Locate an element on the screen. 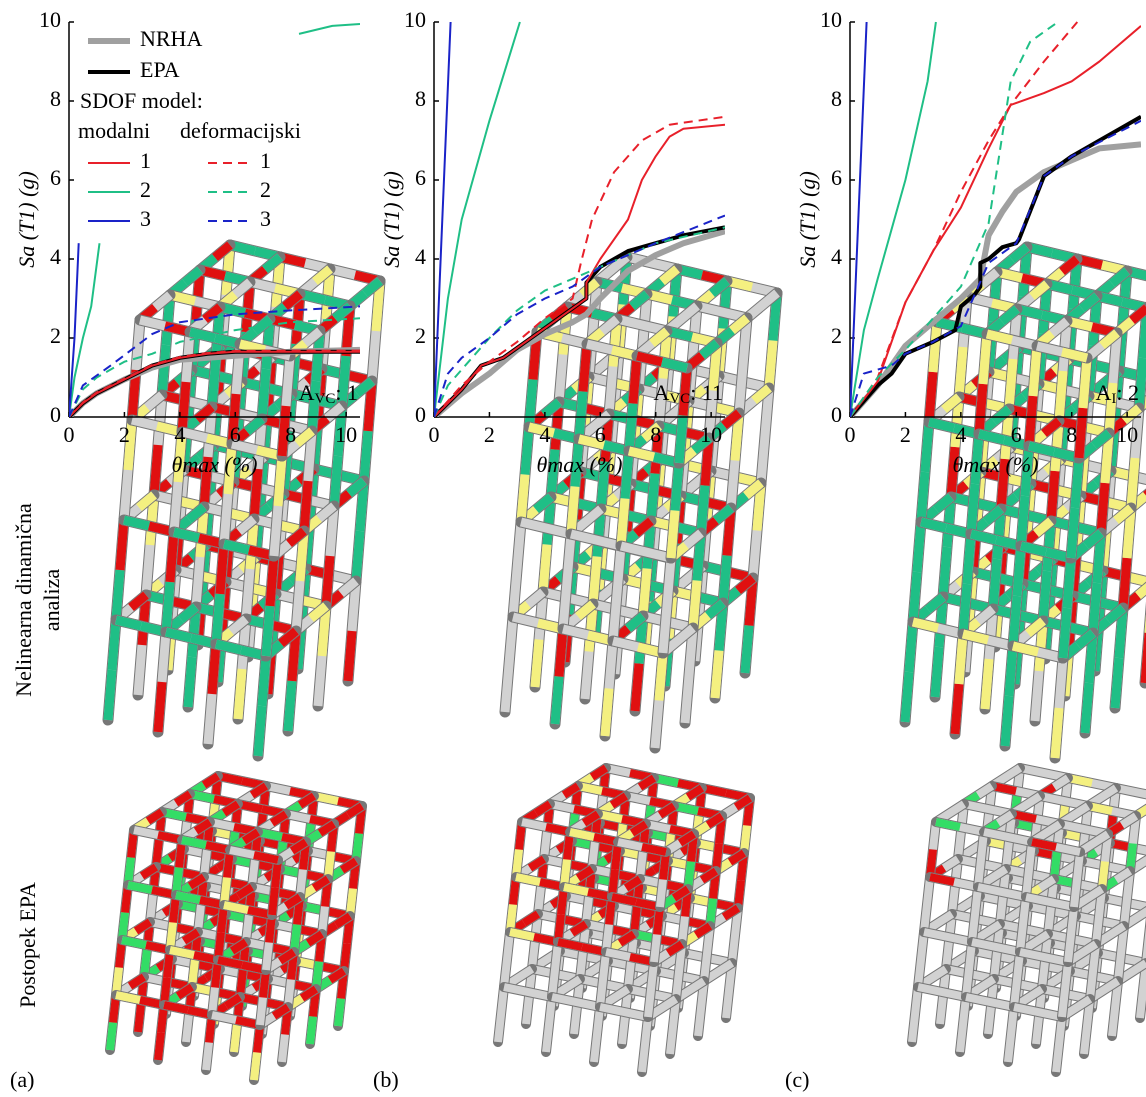  annotation-part: VC is located at coordinates (325, 399).